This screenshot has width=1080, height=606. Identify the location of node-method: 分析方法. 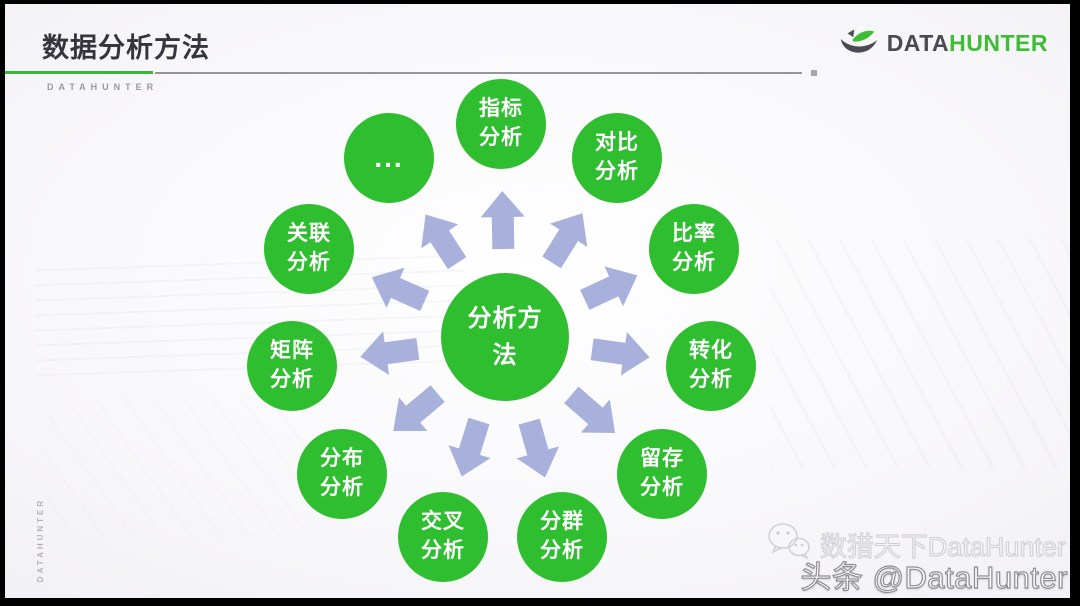
(505, 337).